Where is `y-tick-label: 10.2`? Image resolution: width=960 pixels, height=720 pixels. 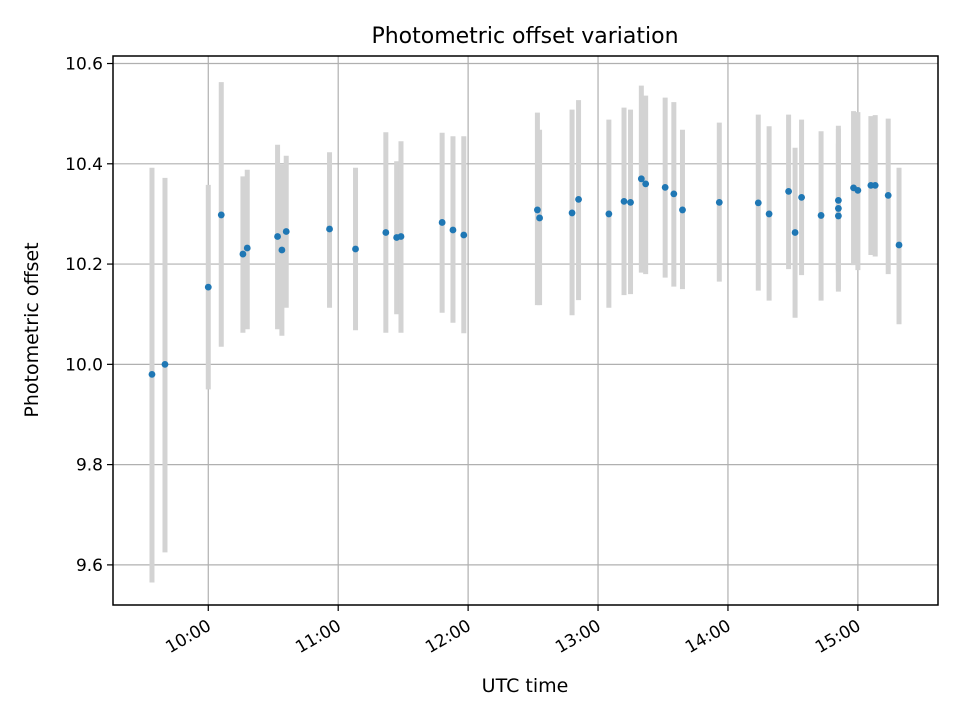 y-tick-label: 10.2 is located at coordinates (84, 265).